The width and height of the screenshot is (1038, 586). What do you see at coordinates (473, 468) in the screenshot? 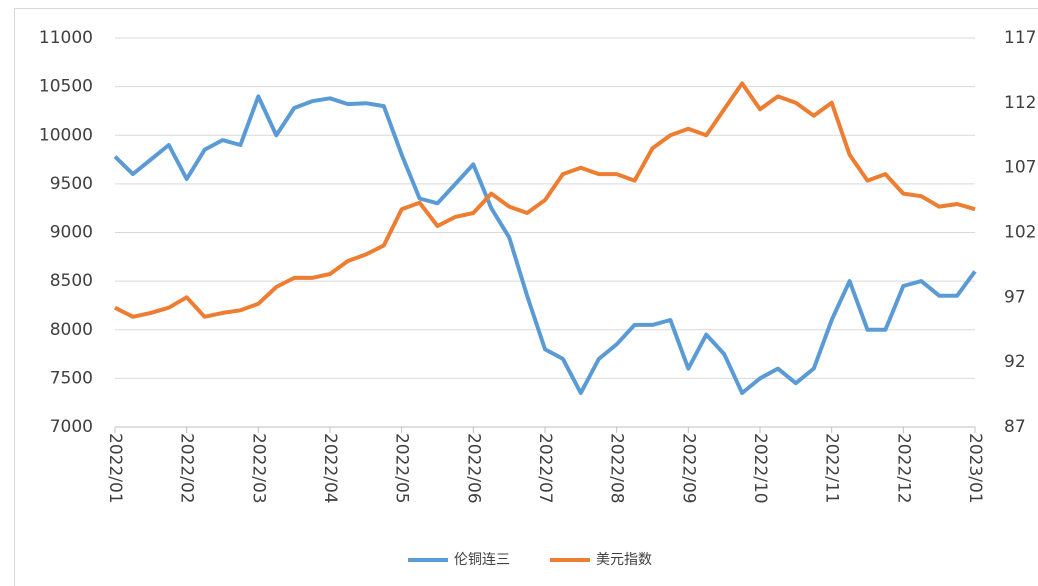
I see `x-tick-label: 2022/06` at bounding box center [473, 468].